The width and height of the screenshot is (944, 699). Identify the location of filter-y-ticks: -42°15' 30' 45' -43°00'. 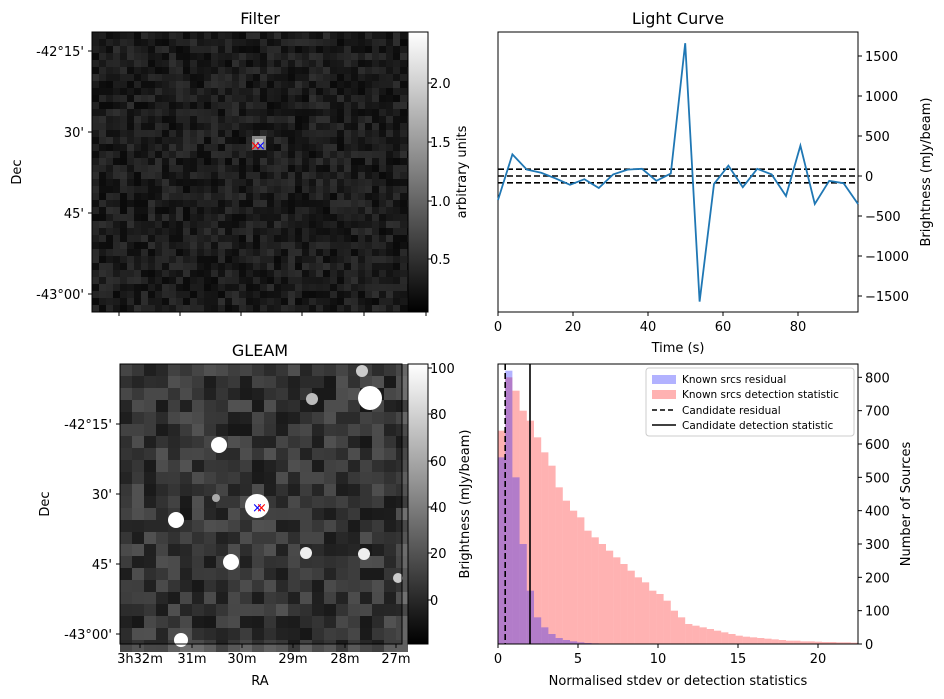
(64, 174).